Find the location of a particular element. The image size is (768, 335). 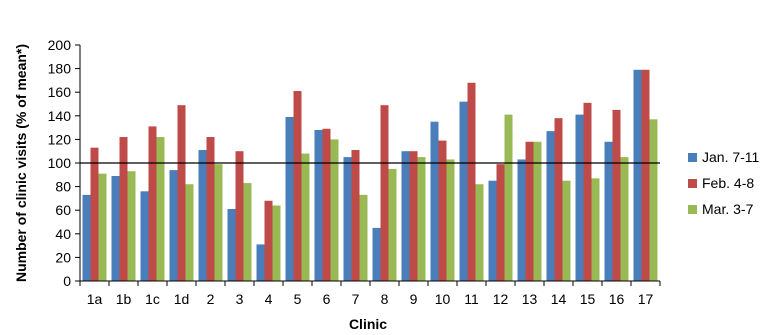

x-tick-label: 7 is located at coordinates (356, 299).